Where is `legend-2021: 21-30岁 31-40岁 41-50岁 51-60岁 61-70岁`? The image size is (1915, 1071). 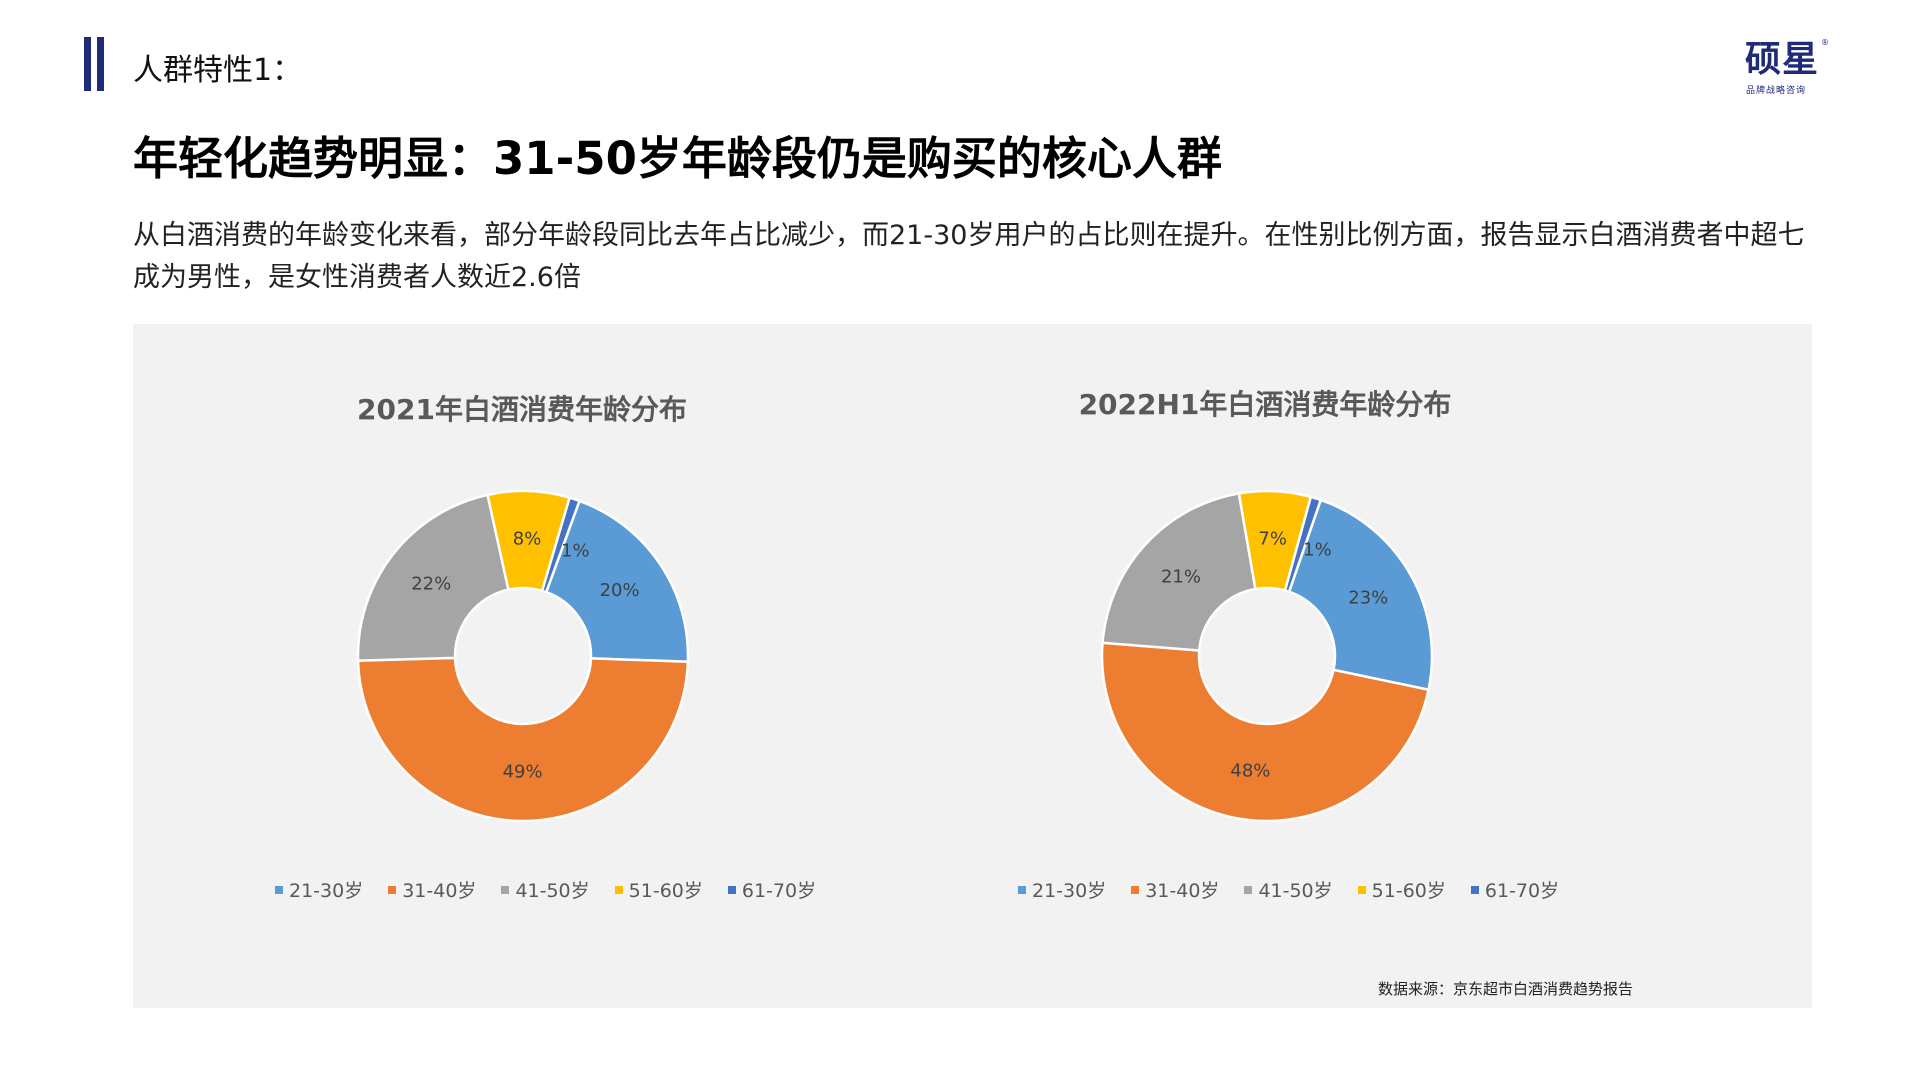 legend-2021: 21-30岁 31-40岁 41-50岁 51-60岁 61-70岁 is located at coordinates (545, 889).